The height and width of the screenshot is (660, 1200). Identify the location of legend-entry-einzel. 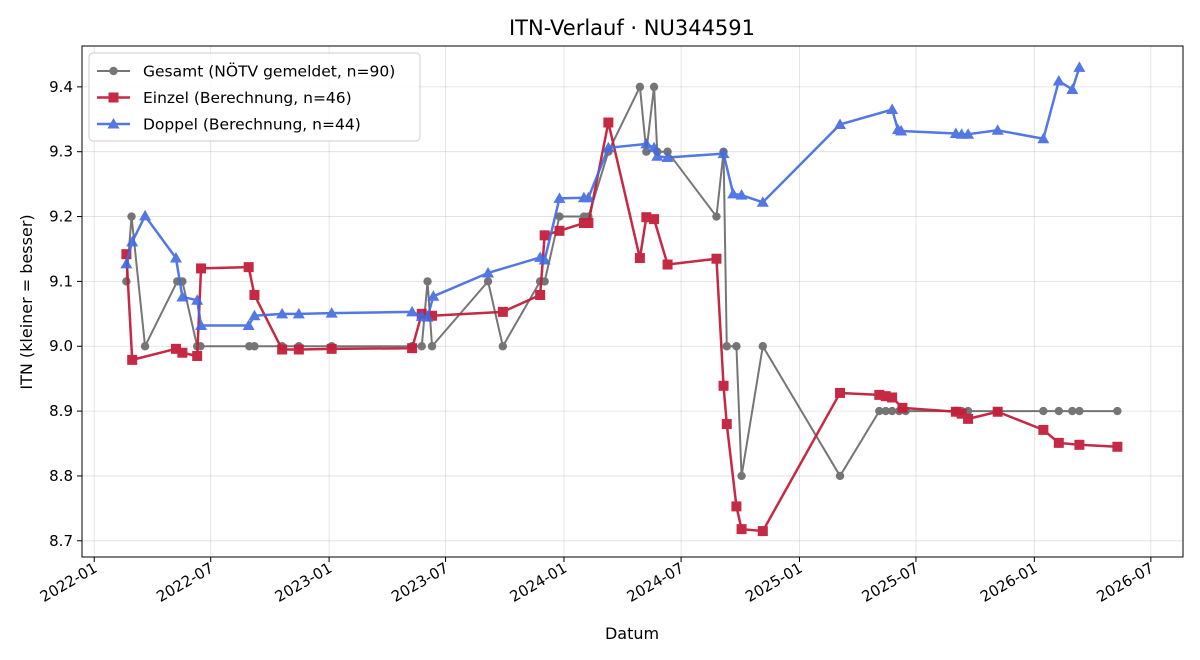
(113, 97).